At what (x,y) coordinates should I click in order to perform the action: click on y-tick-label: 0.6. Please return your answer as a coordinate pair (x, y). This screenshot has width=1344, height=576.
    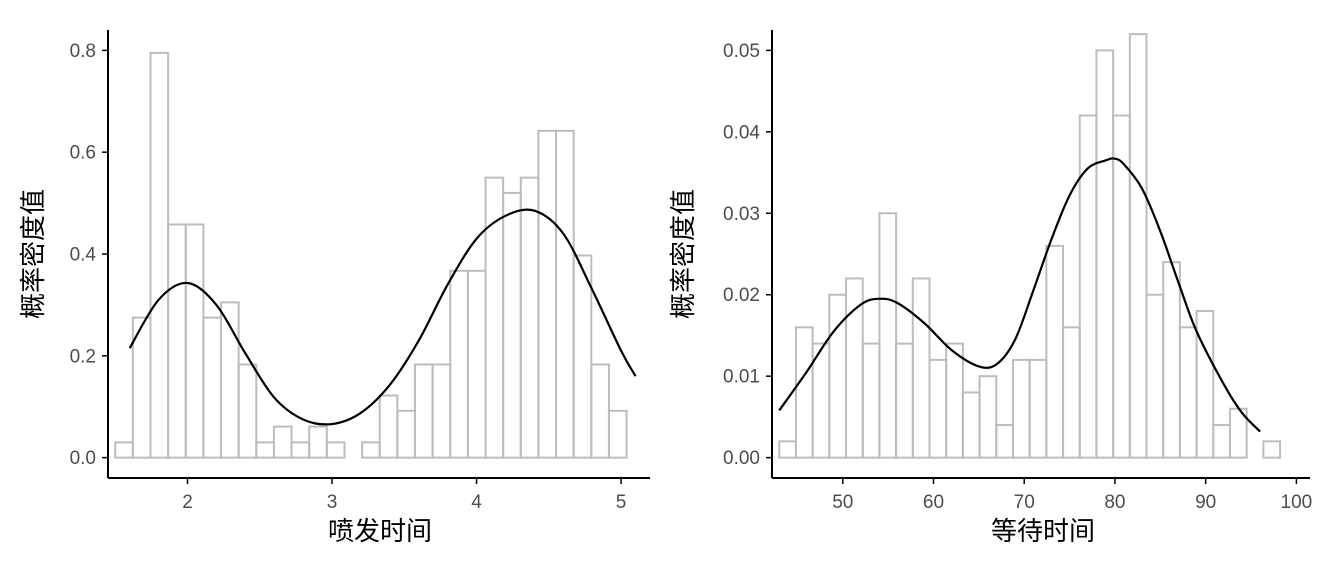
    Looking at the image, I should click on (83, 153).